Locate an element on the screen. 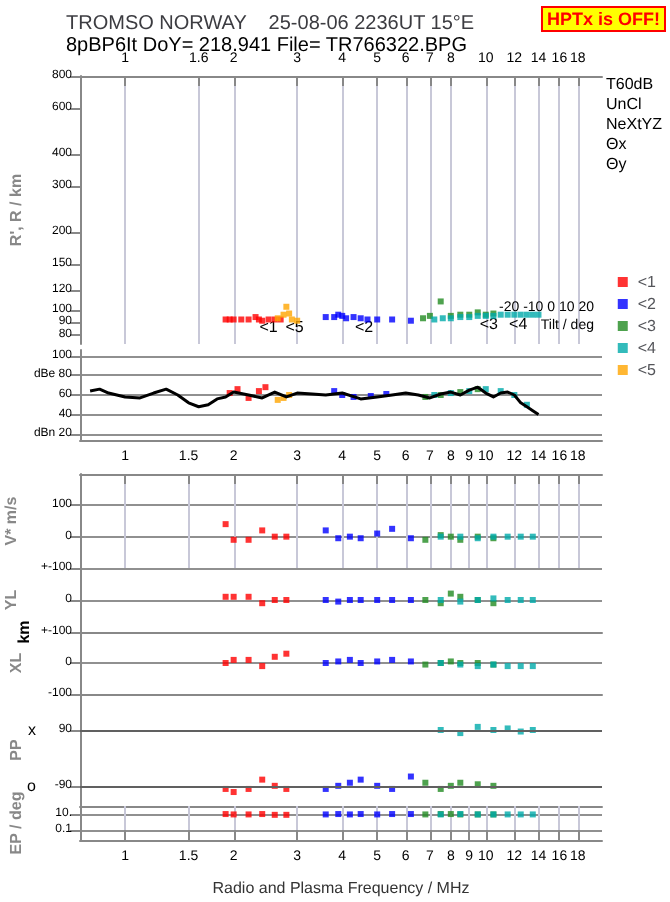 This screenshot has width=670, height=902. y-axis-title: R', R / km is located at coordinates (16, 210).